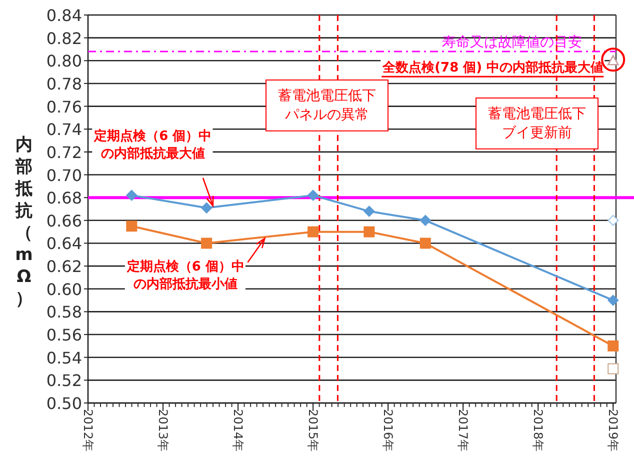 The height and width of the screenshot is (467, 634). What do you see at coordinates (64, 61) in the screenshot?
I see `y-tick-label: 0.80` at bounding box center [64, 61].